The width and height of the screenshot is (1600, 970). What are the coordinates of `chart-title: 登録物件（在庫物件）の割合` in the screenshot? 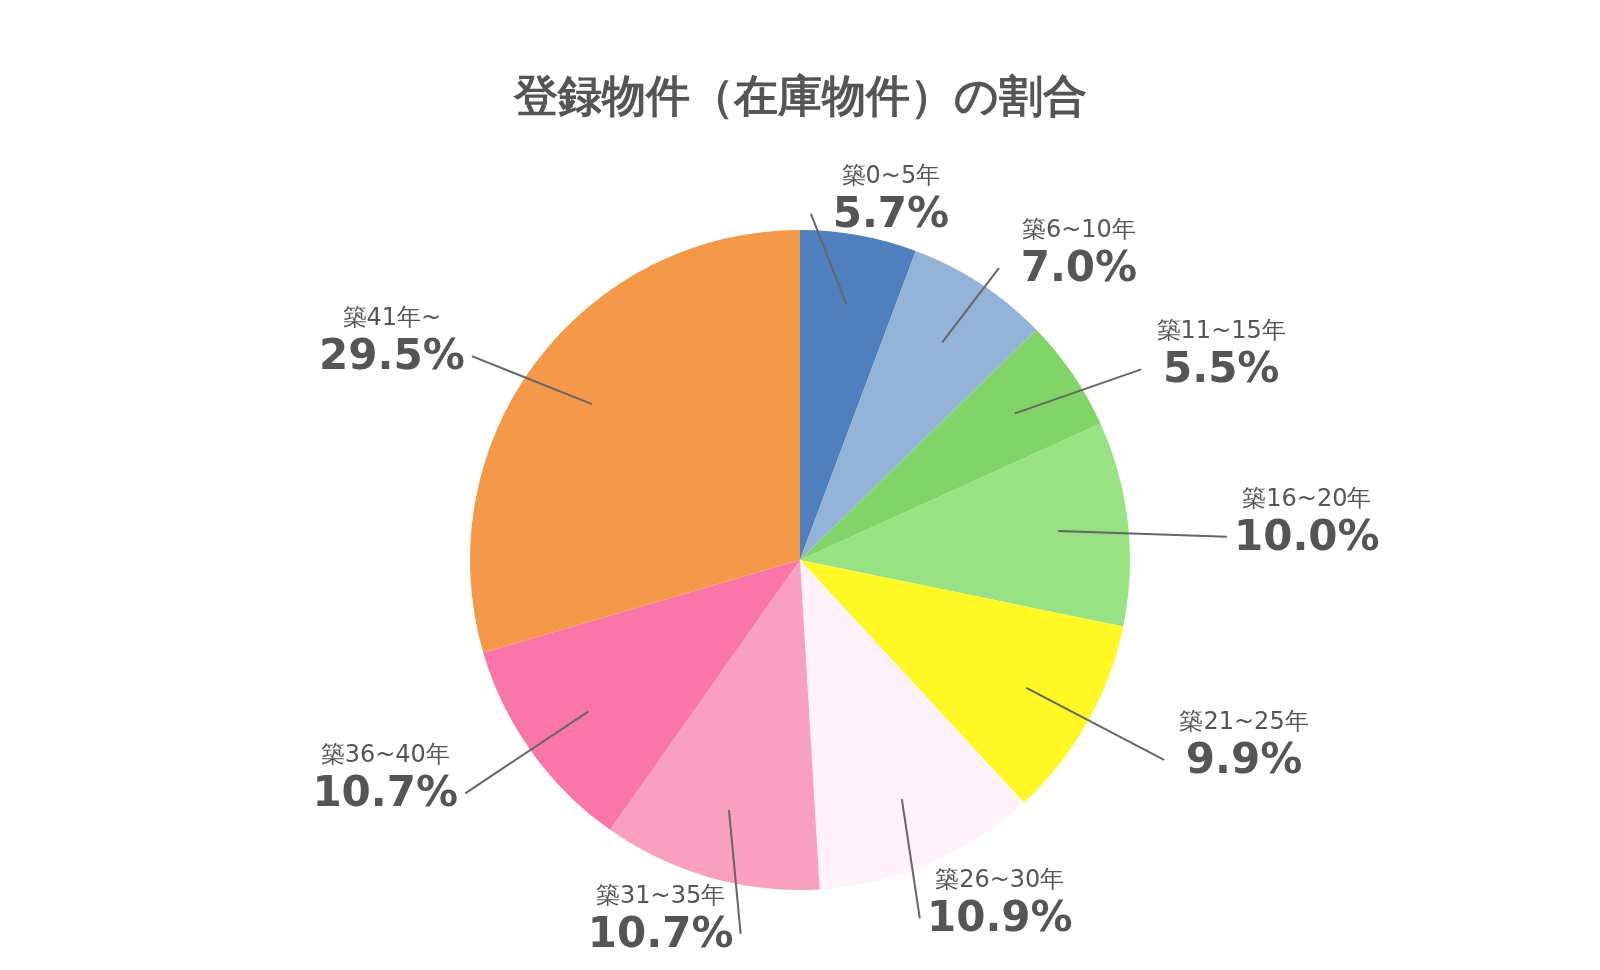 It's located at (799, 95).